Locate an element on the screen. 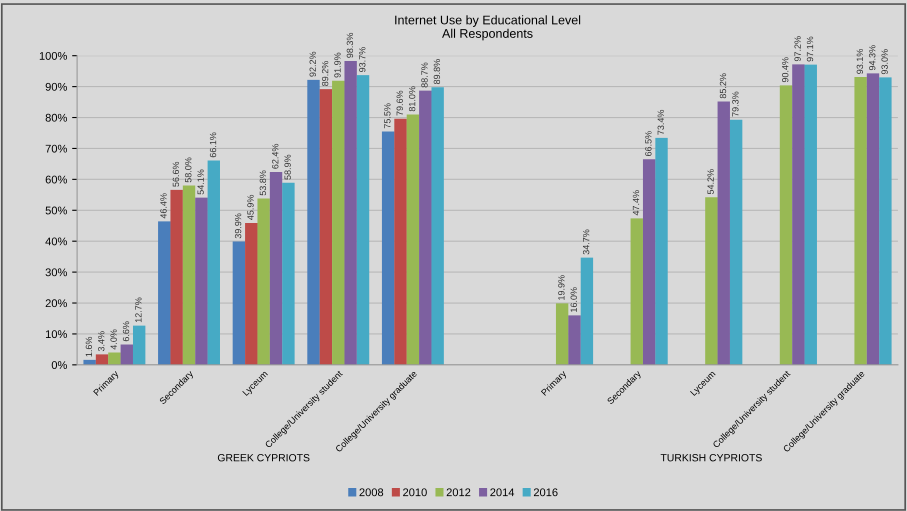 The image size is (907, 511). data-label: 12.7% is located at coordinates (138, 310).